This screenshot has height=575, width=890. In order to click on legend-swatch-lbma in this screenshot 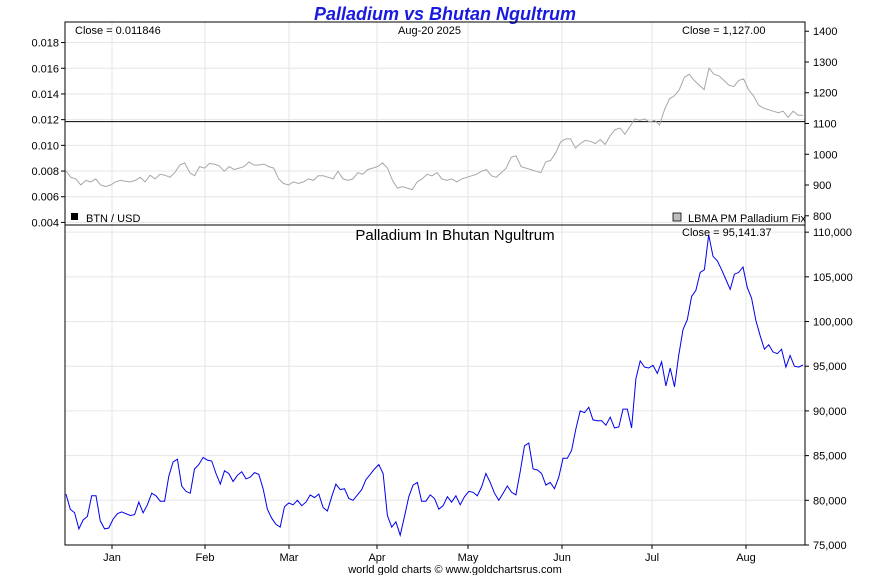, I will do `click(677, 217)`.